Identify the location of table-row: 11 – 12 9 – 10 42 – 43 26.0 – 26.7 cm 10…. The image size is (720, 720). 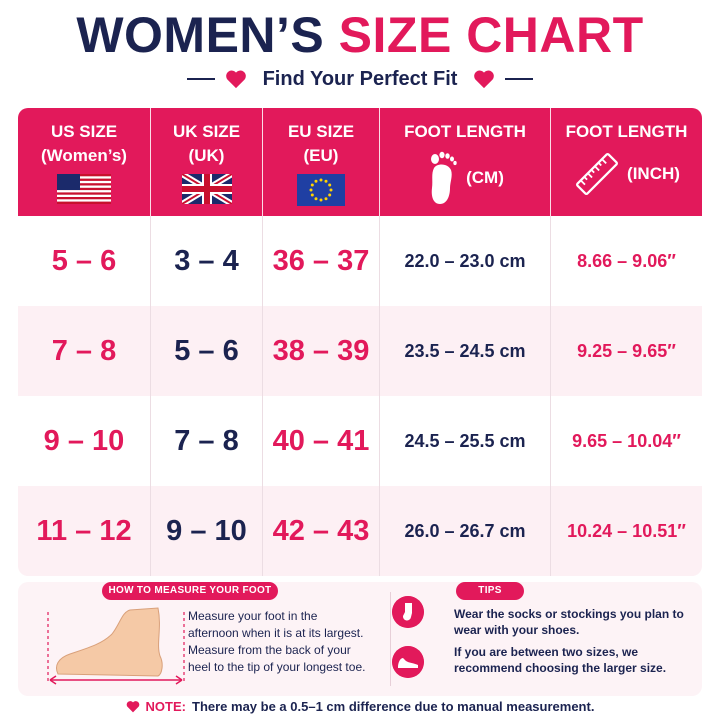
(360, 531).